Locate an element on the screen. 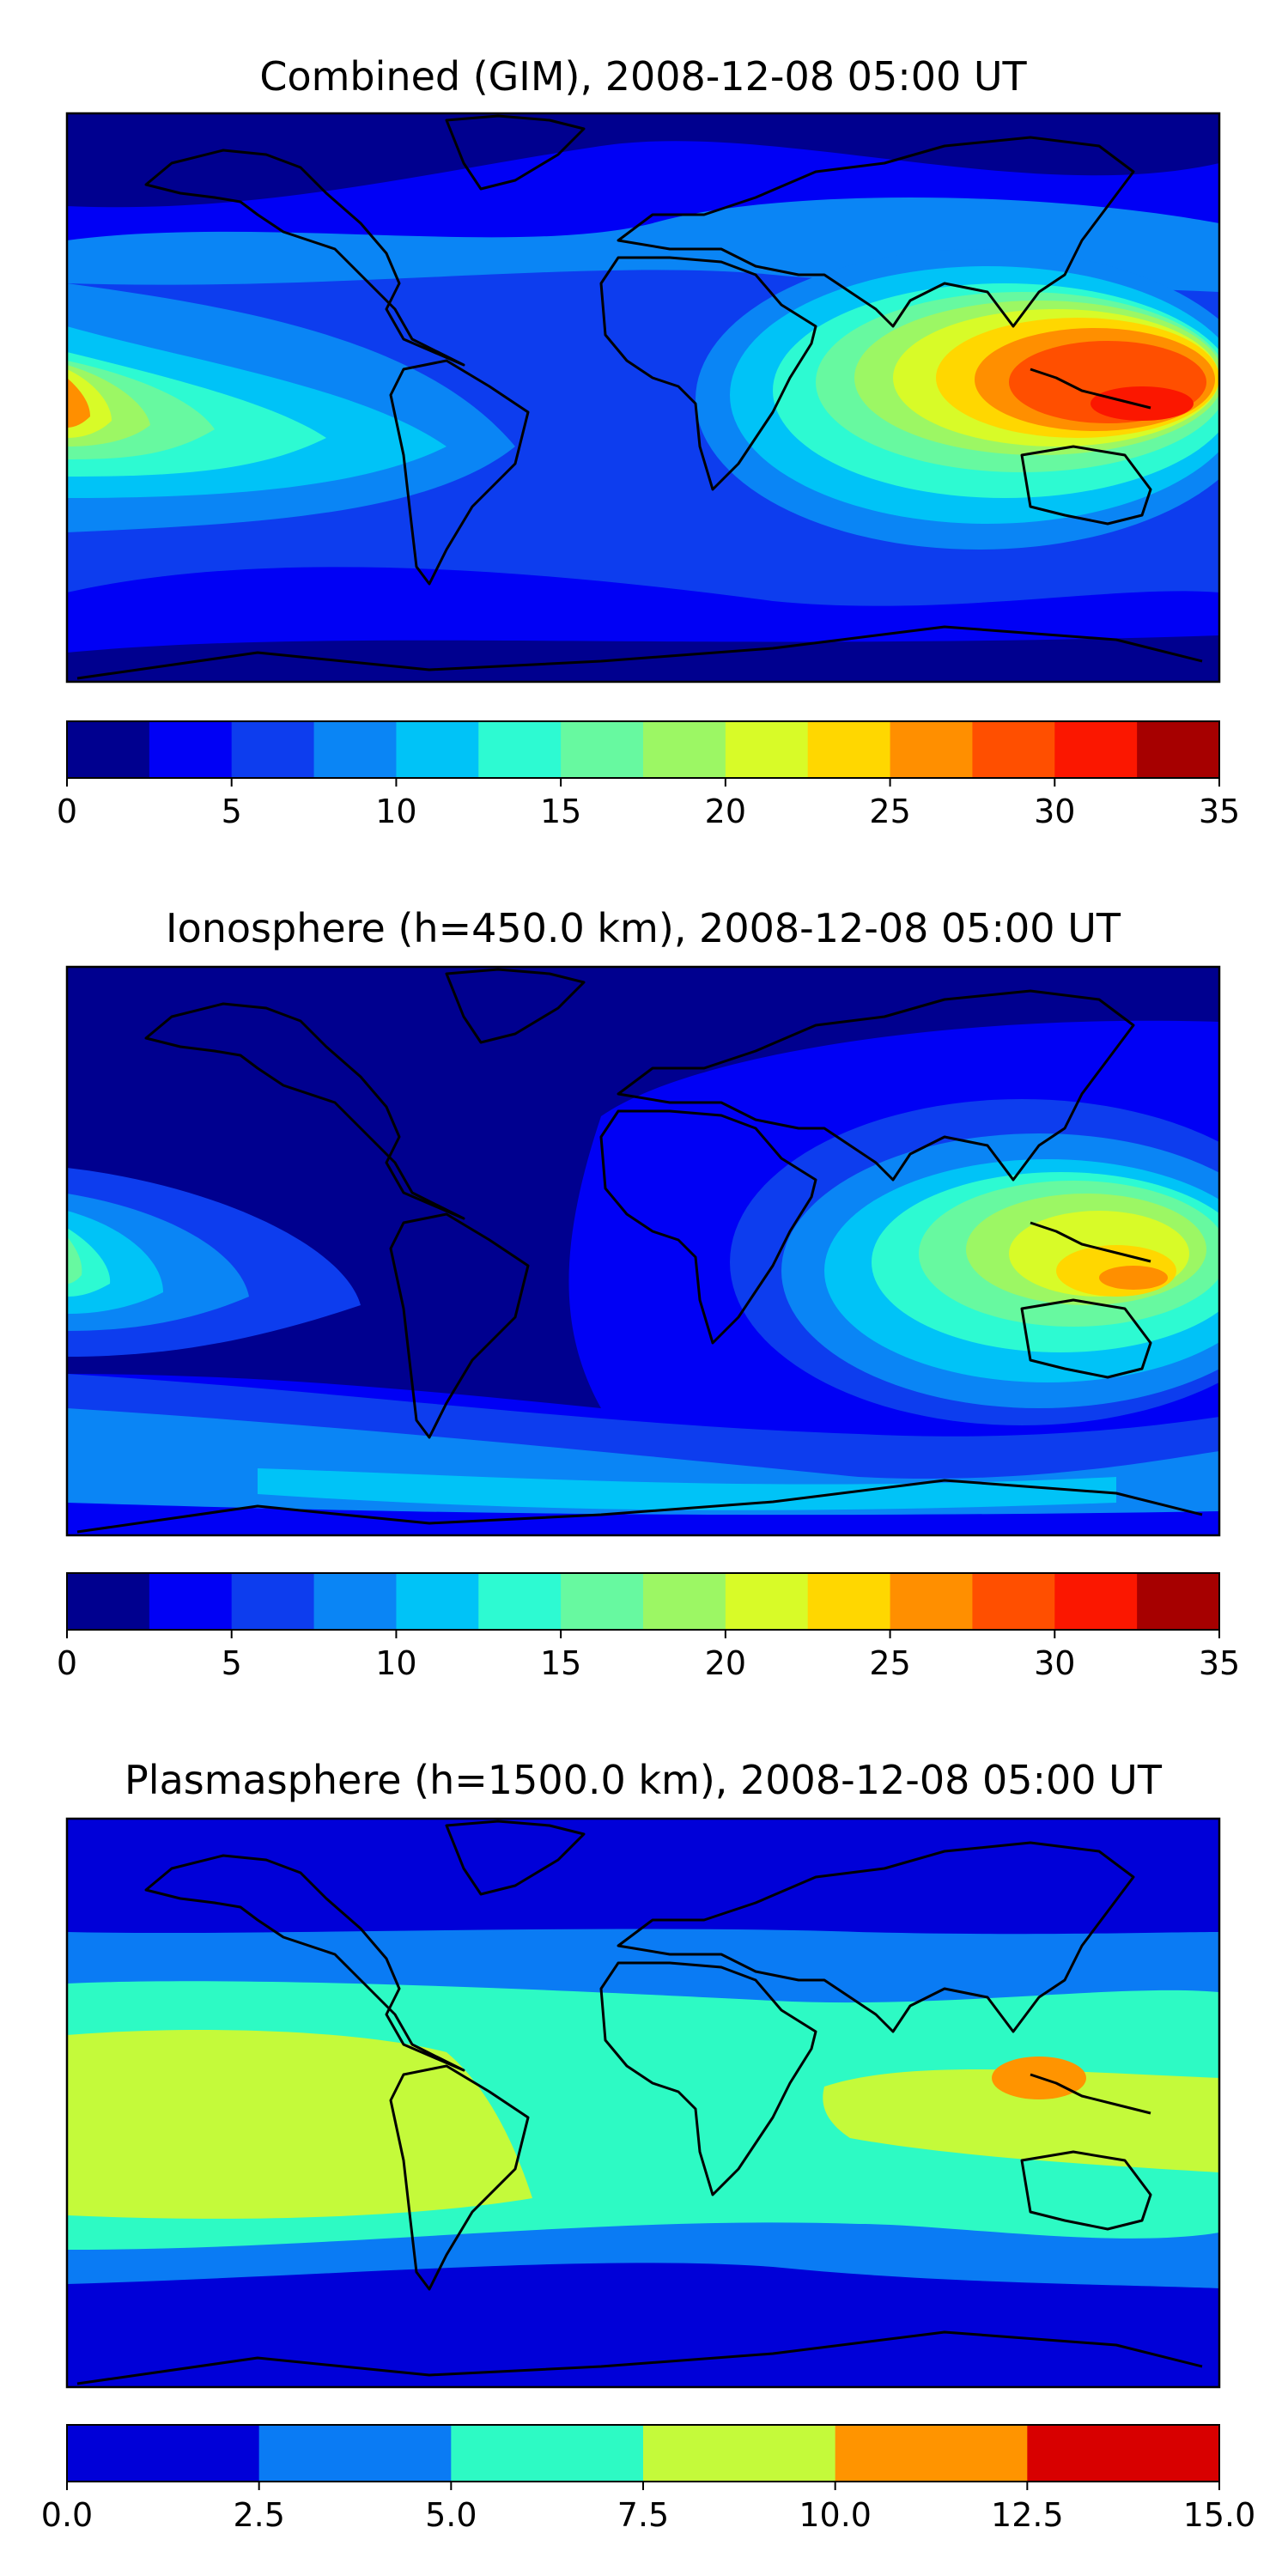  colorbar-tick-label: 2.5 is located at coordinates (258, 2515).